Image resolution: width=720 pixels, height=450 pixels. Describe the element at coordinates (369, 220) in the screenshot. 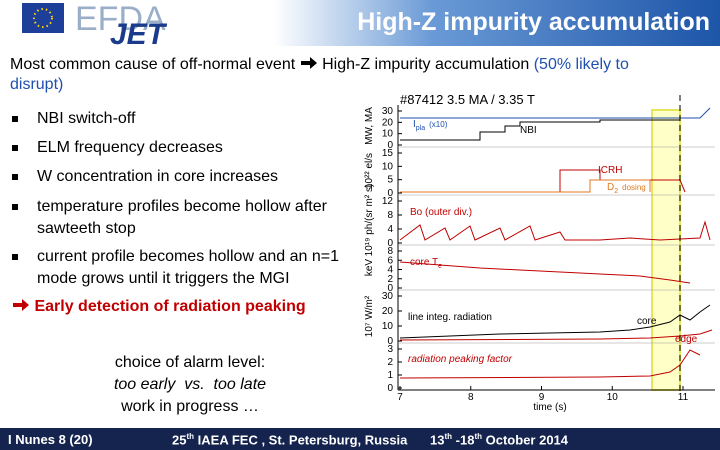

I see `y-axis-label: 10¹⁹ ph/(sr m² s)` at that location.